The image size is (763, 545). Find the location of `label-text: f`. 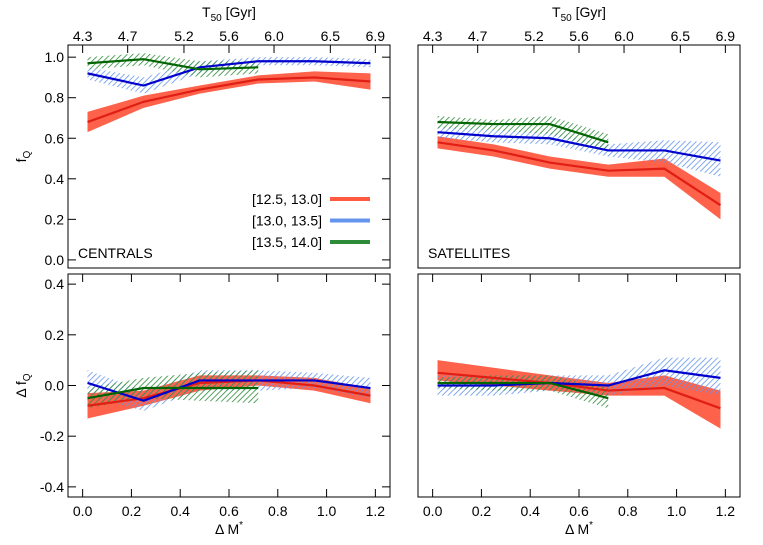

label-text: f is located at coordinates (21, 160).